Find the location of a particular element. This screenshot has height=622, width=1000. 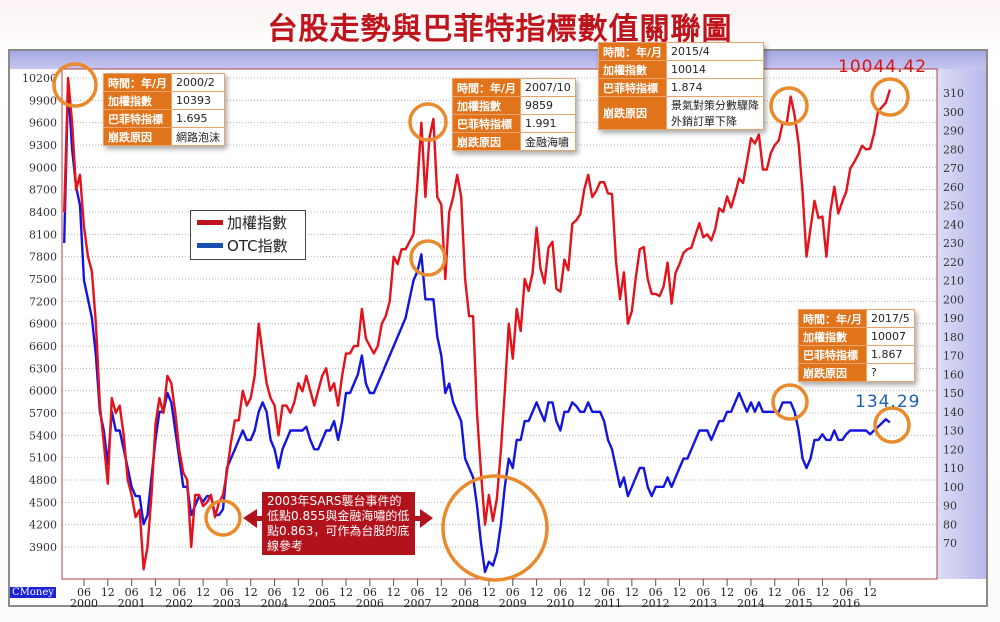

highlight-circle-2017-taiex is located at coordinates (890, 97).